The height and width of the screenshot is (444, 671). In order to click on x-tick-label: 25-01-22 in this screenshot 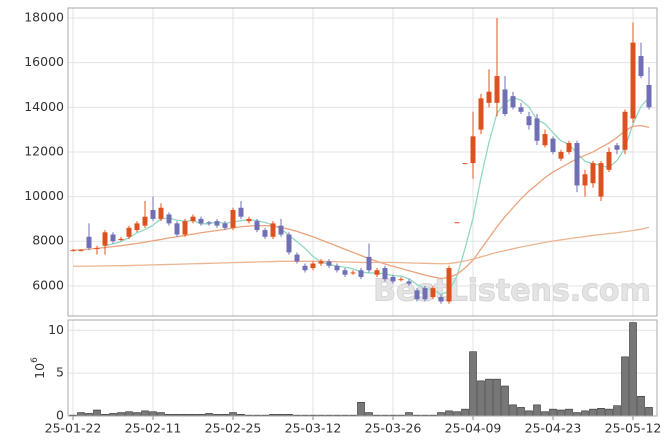, I will do `click(73, 428)`.